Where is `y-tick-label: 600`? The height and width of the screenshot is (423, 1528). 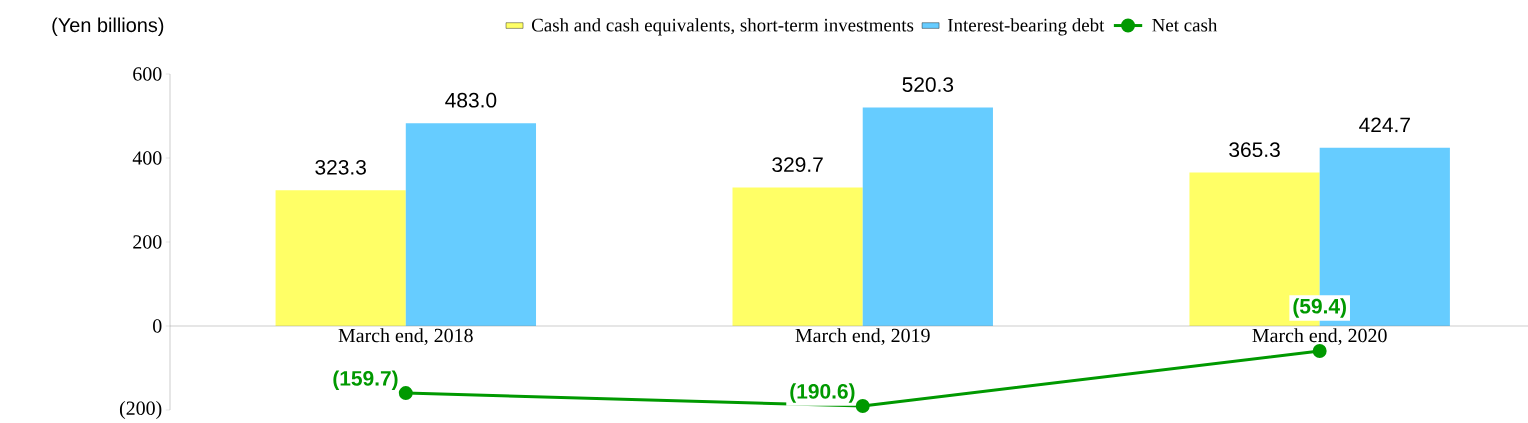 y-tick-label: 600 is located at coordinates (147, 74).